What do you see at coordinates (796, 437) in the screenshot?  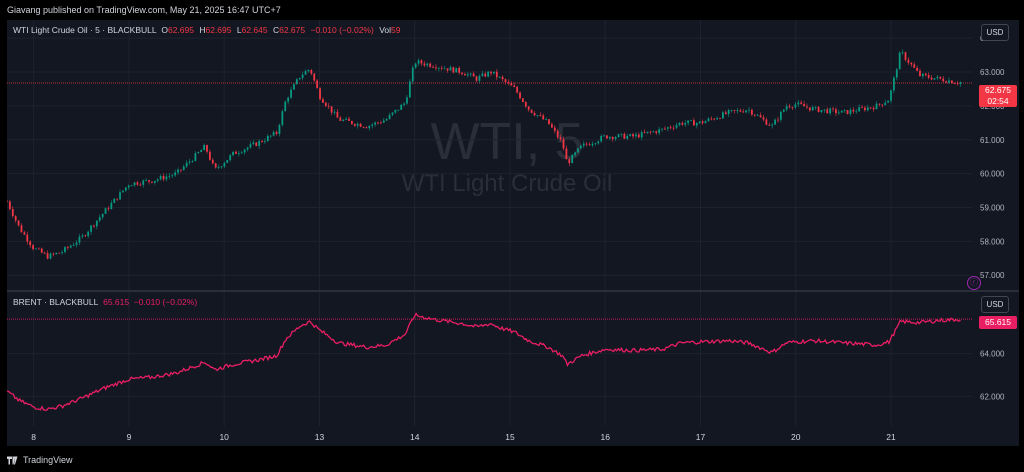 I see `x-tick-label: 20` at bounding box center [796, 437].